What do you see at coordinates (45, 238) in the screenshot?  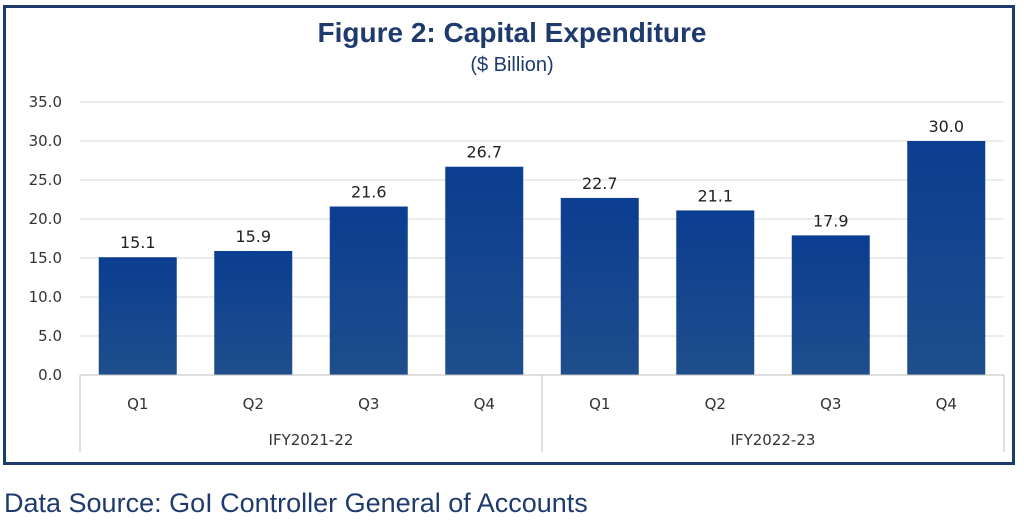 I see `y-axis: 0.0 5.0 10.0 15.0 20.0 25.0 30.0 35.0` at bounding box center [45, 238].